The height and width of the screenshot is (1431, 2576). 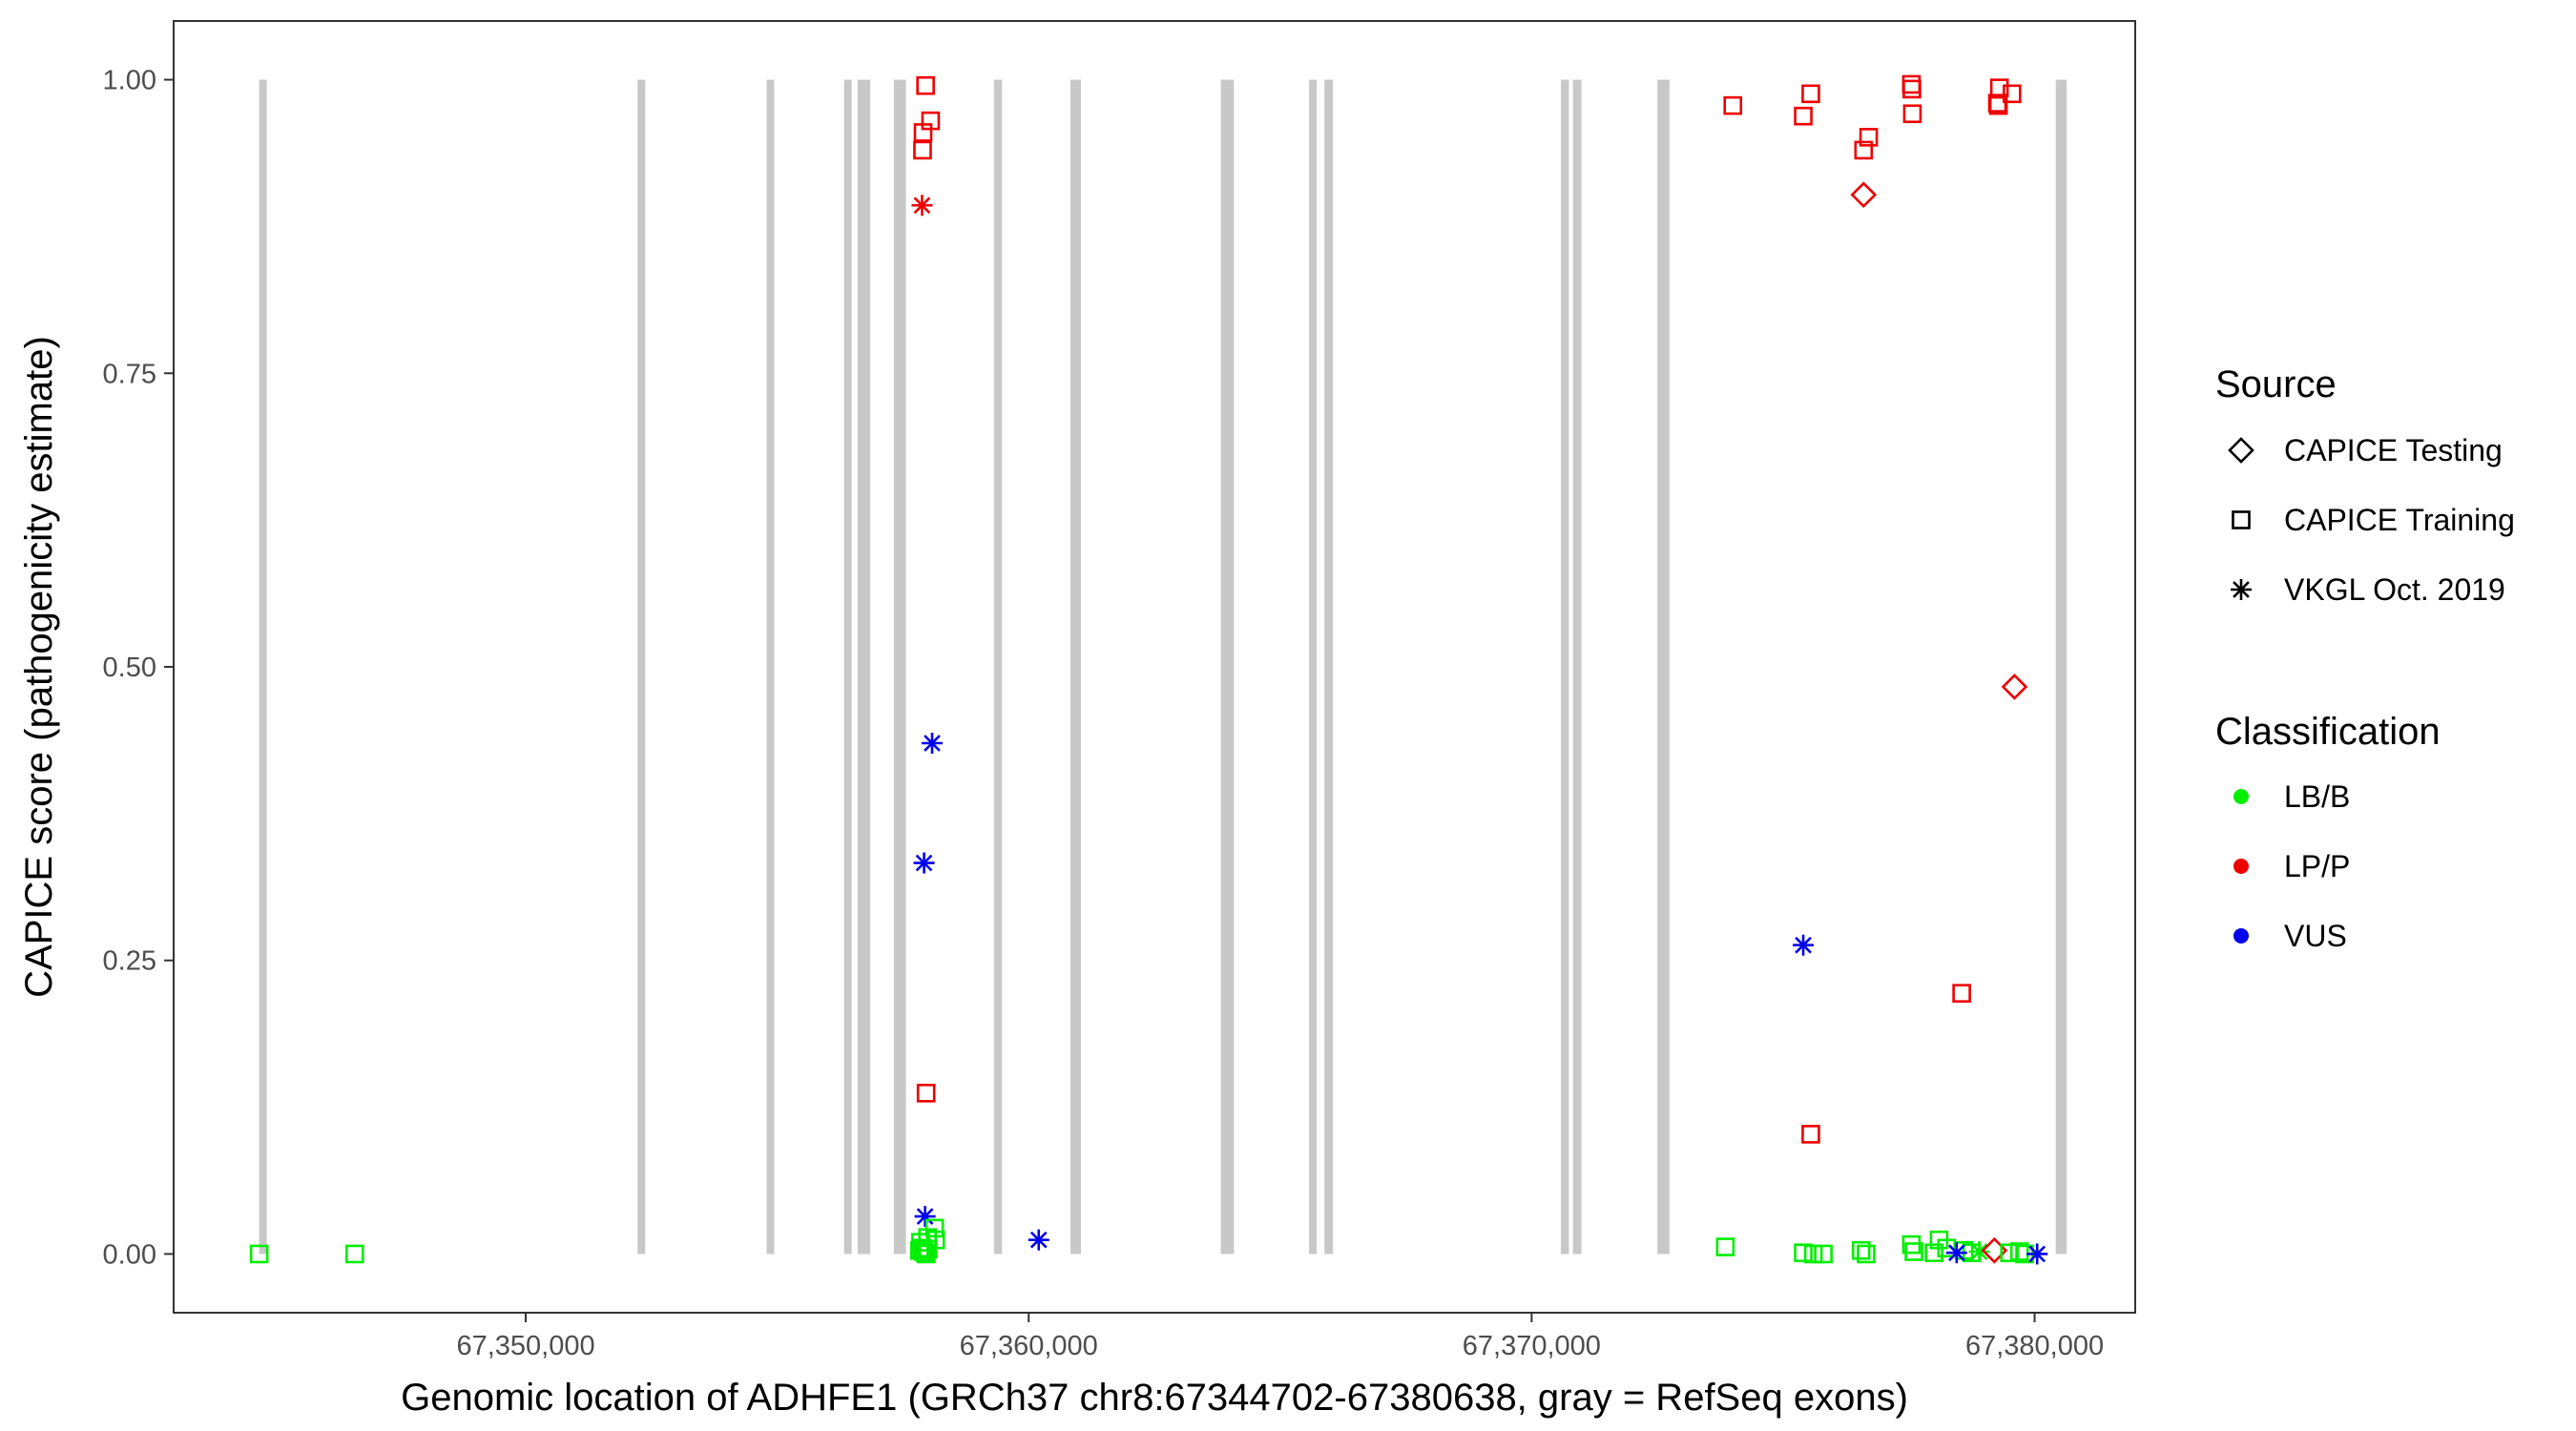 I want to click on legend-key-lbb, so click(x=2241, y=796).